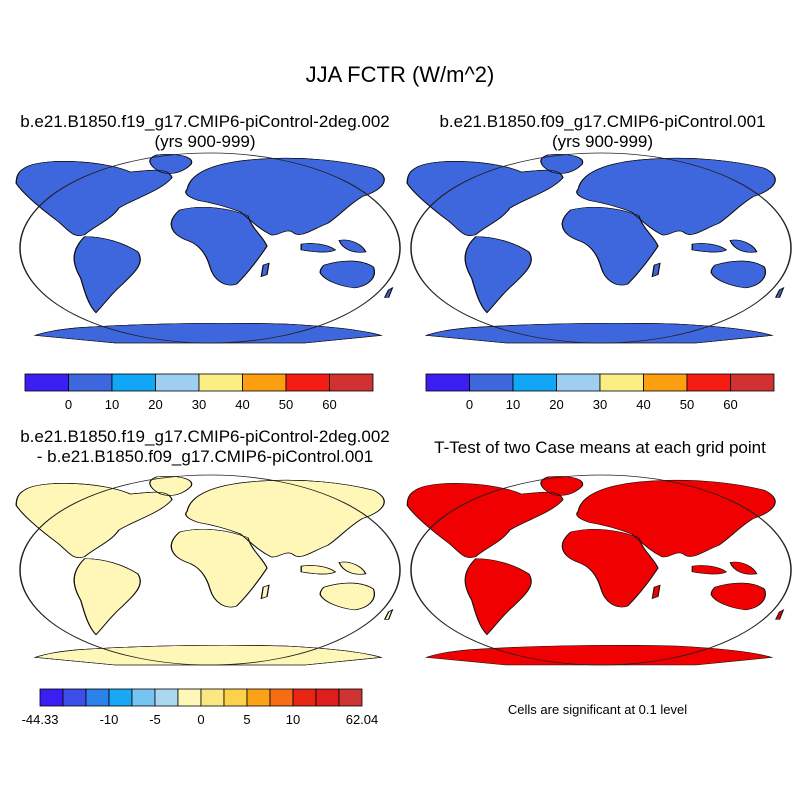  I want to click on ttest-map-border, so click(601, 570).